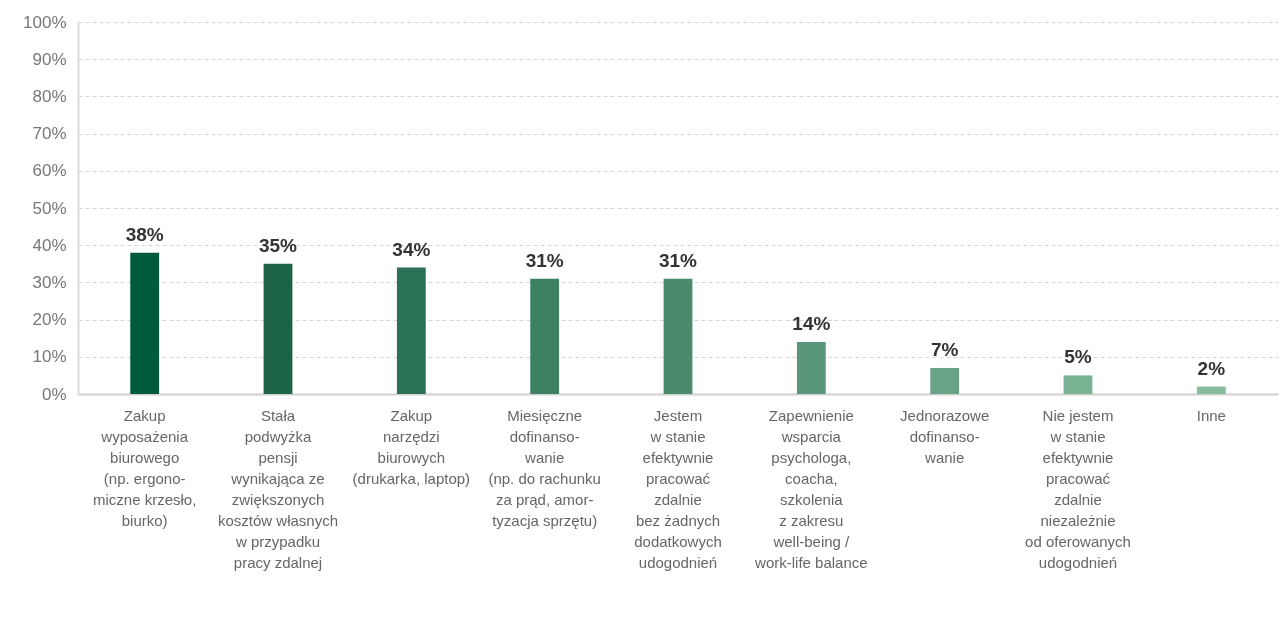 This screenshot has width=1284, height=632. Describe the element at coordinates (54, 394) in the screenshot. I see `y-tick-label: 0%` at that location.